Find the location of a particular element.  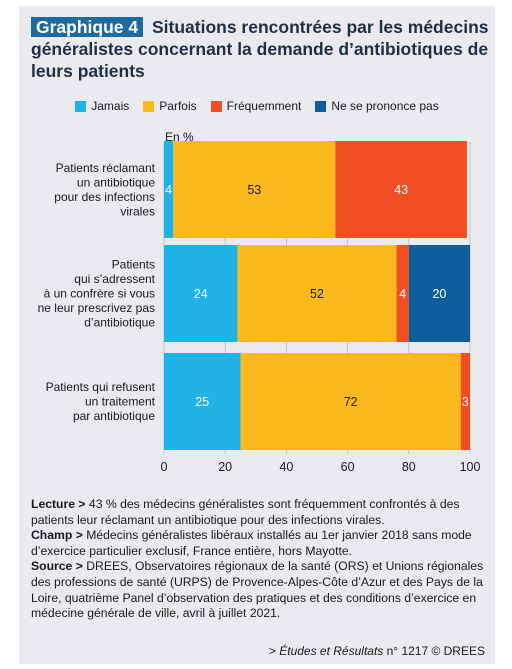

data-label: 72 is located at coordinates (351, 402).